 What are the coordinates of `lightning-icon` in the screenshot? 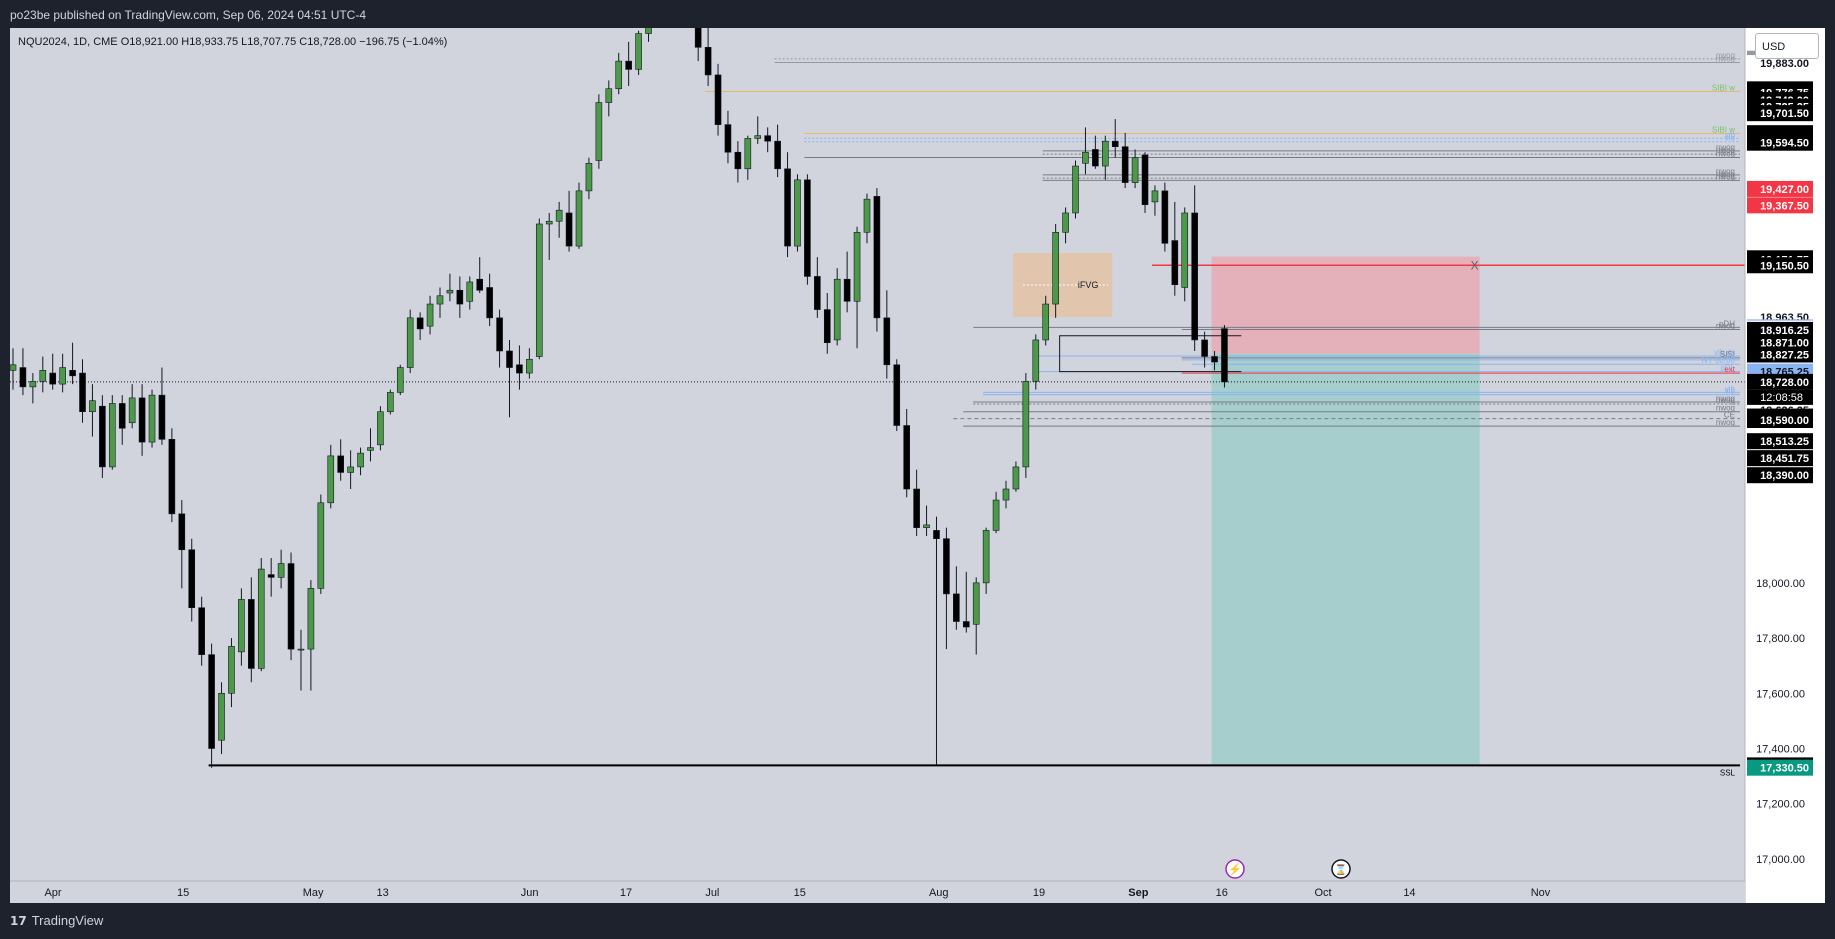 It's located at (1235, 869).